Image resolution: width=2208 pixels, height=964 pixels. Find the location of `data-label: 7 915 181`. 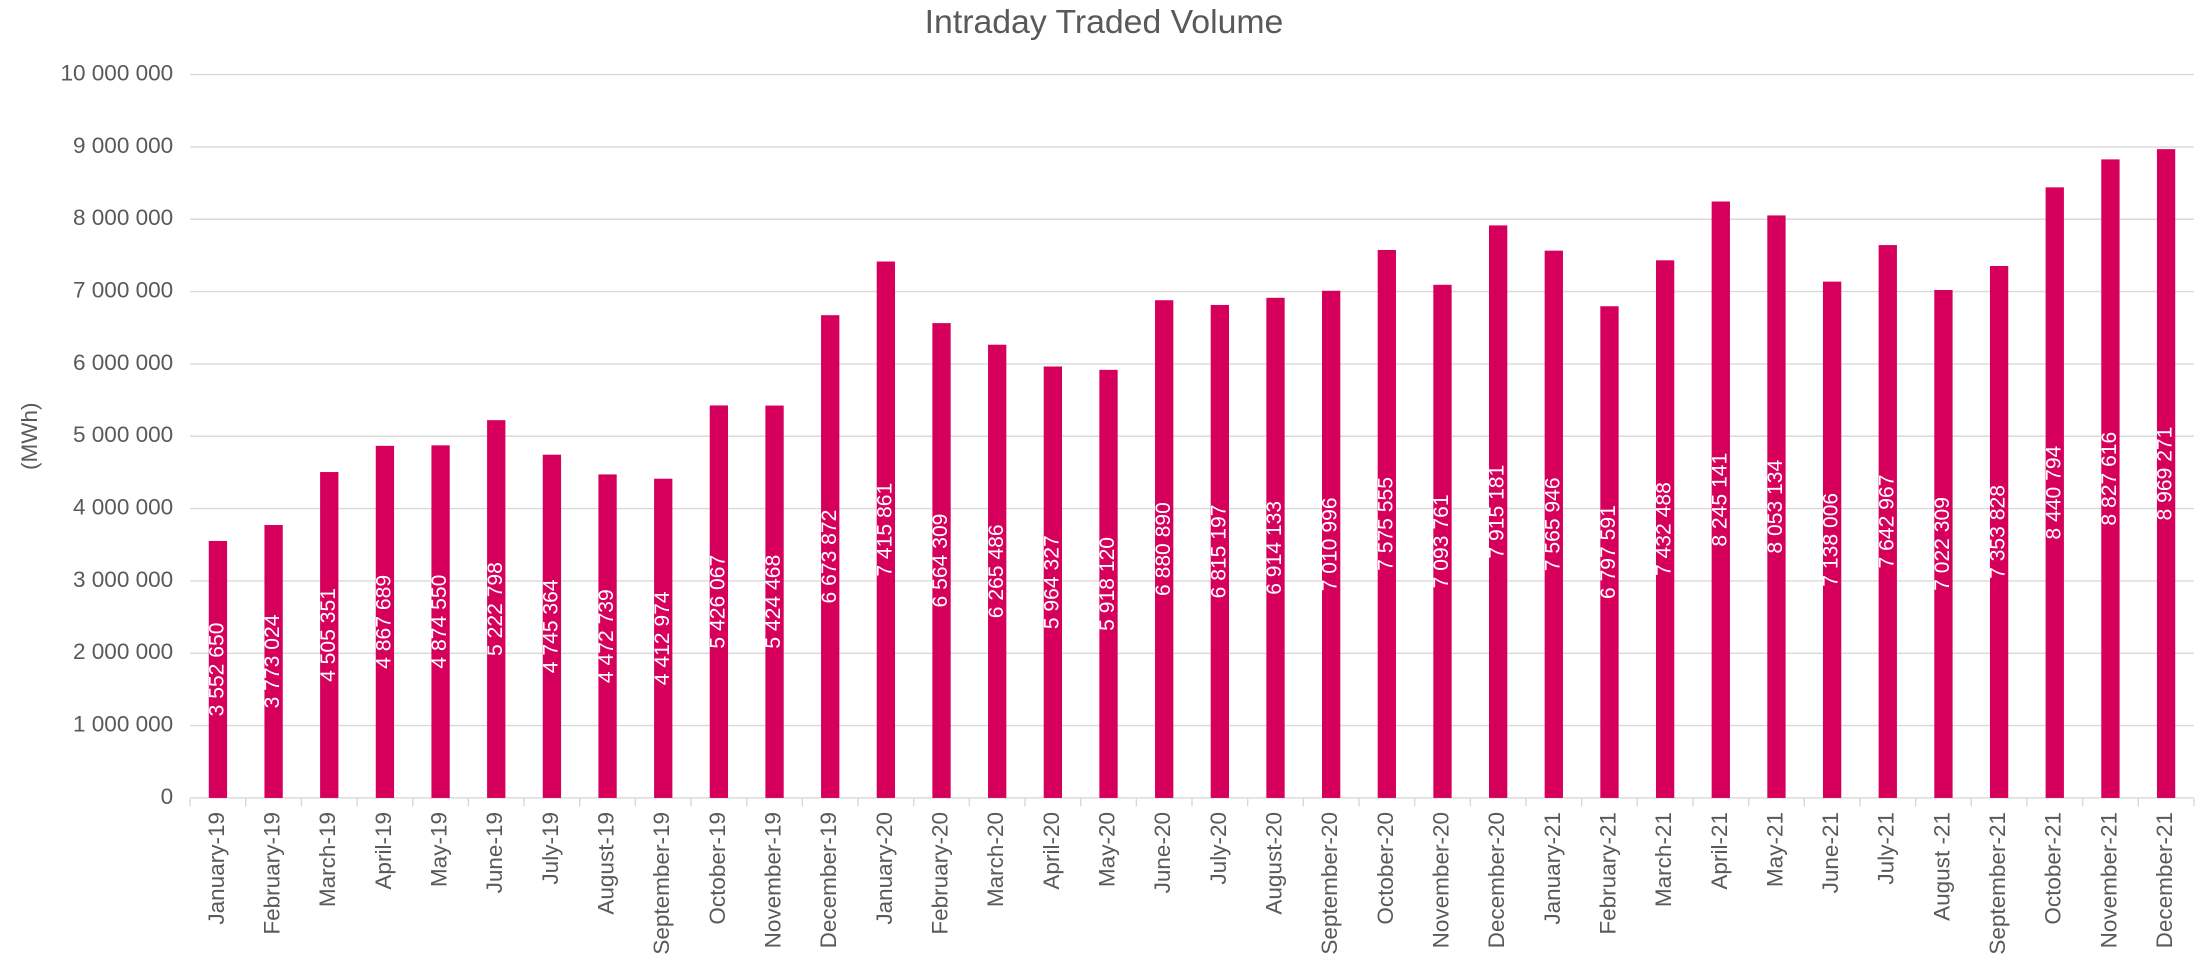

data-label: 7 915 181 is located at coordinates (1497, 512).